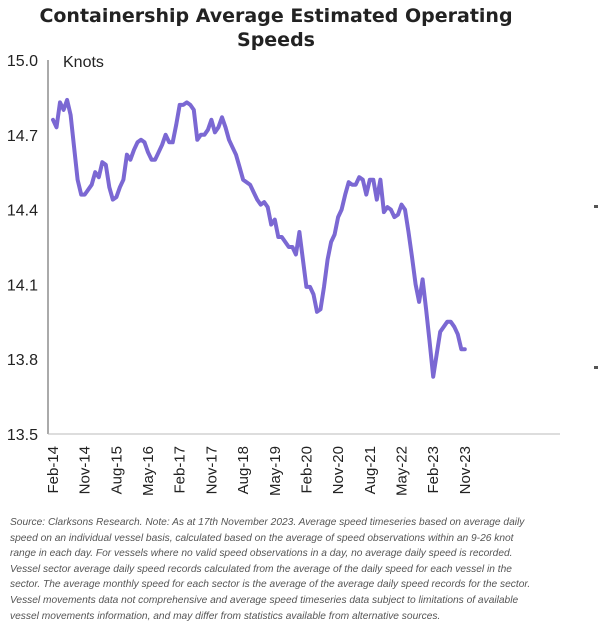 Image resolution: width=599 pixels, height=631 pixels. I want to click on y-tick-label: 13.5, so click(22, 435).